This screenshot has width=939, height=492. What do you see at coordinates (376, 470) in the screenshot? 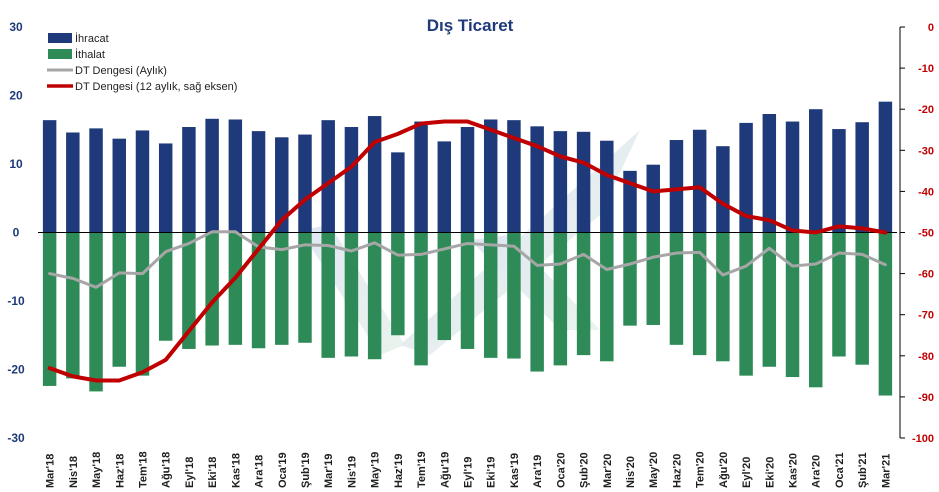
I see `x-axis-tick-label: May'19` at bounding box center [376, 470].